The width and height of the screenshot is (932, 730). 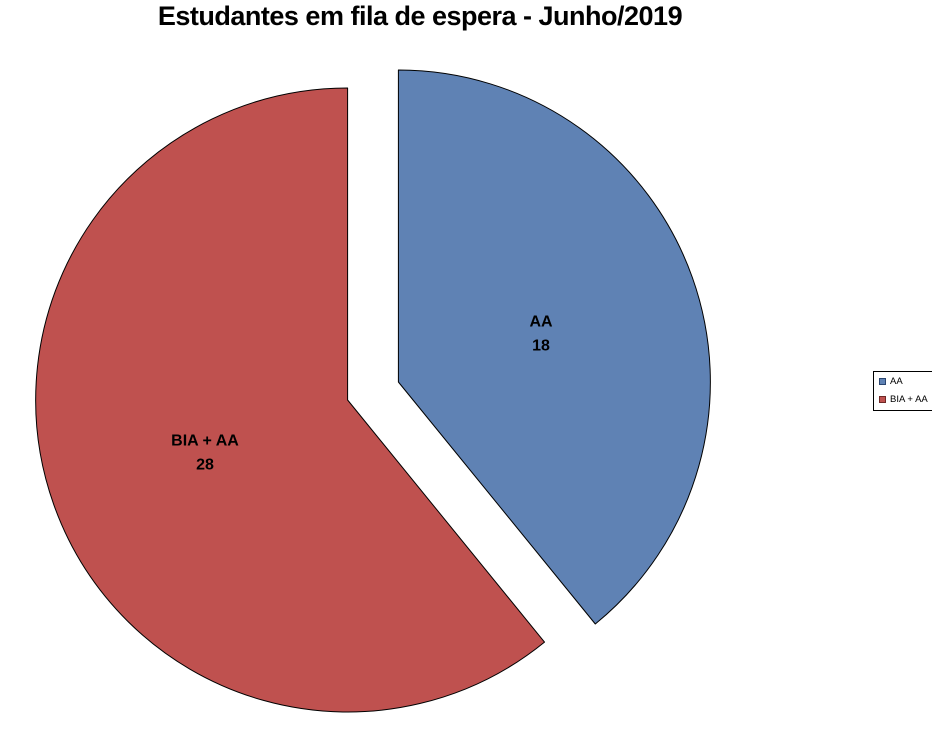 What do you see at coordinates (902, 391) in the screenshot?
I see `legend: AA BIA + AA` at bounding box center [902, 391].